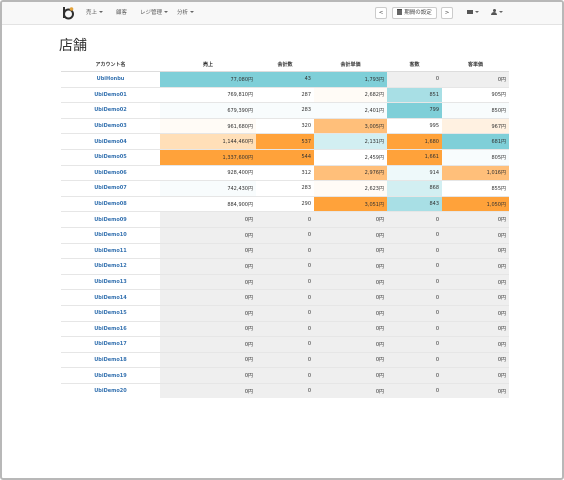 The width and height of the screenshot is (564, 480). I want to click on nav-menu-customers: 顧客, so click(121, 13).